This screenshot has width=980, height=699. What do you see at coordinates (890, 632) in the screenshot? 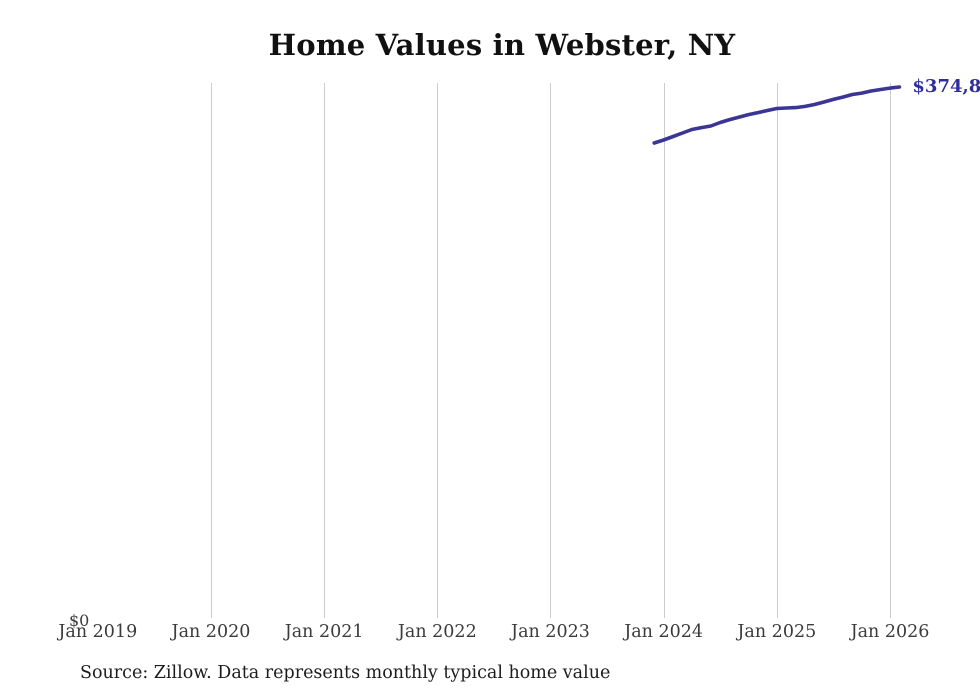
I see `x-axis-tick-label: Jan 2026` at bounding box center [890, 632].